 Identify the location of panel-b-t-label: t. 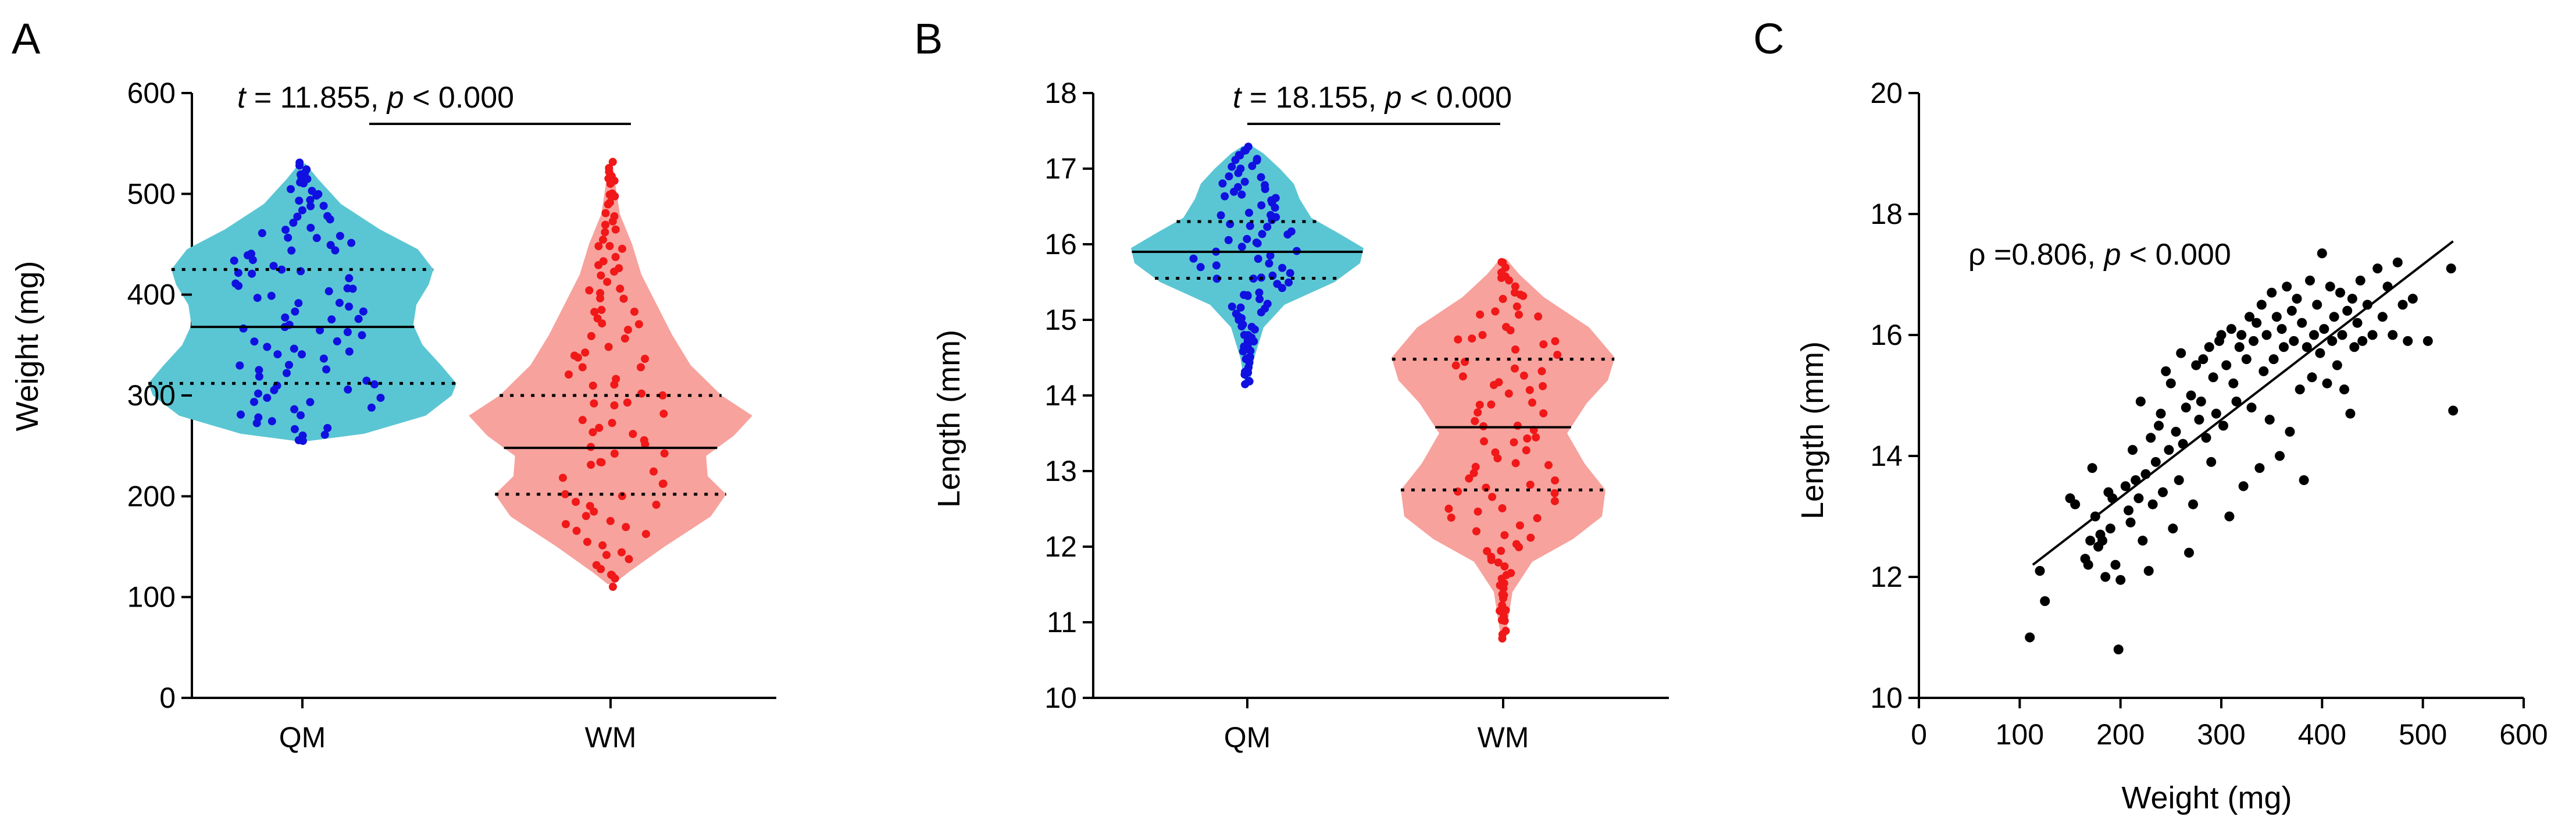
(1238, 98).